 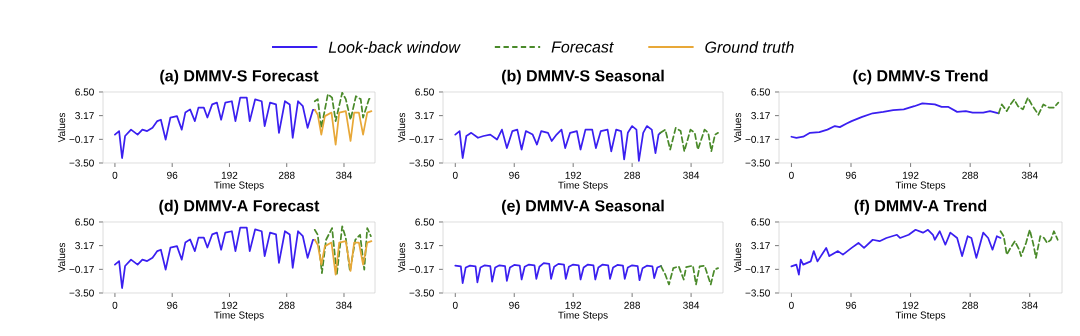 I want to click on legend-label: Forecast, so click(x=582, y=47).